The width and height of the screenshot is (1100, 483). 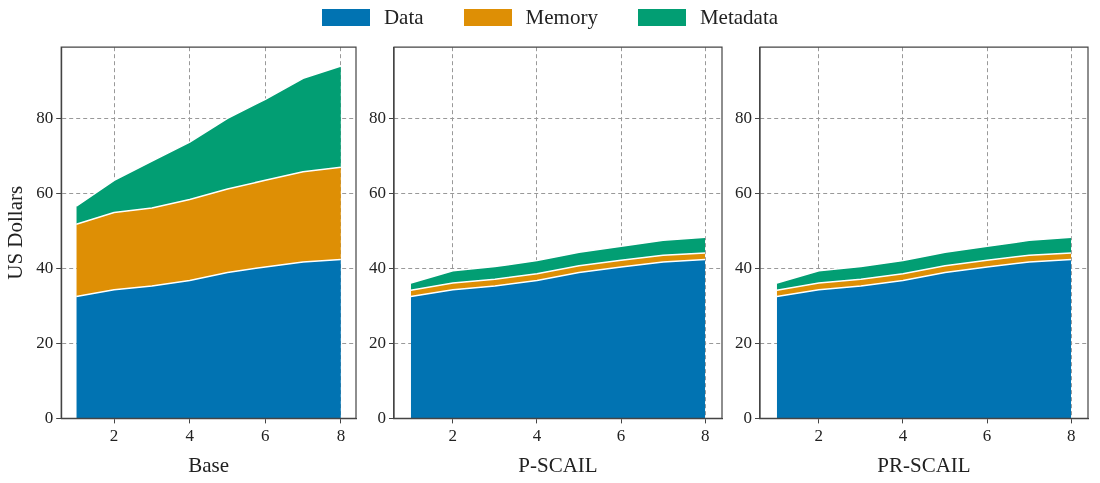 I want to click on x-axis-title: Base, so click(x=209, y=464).